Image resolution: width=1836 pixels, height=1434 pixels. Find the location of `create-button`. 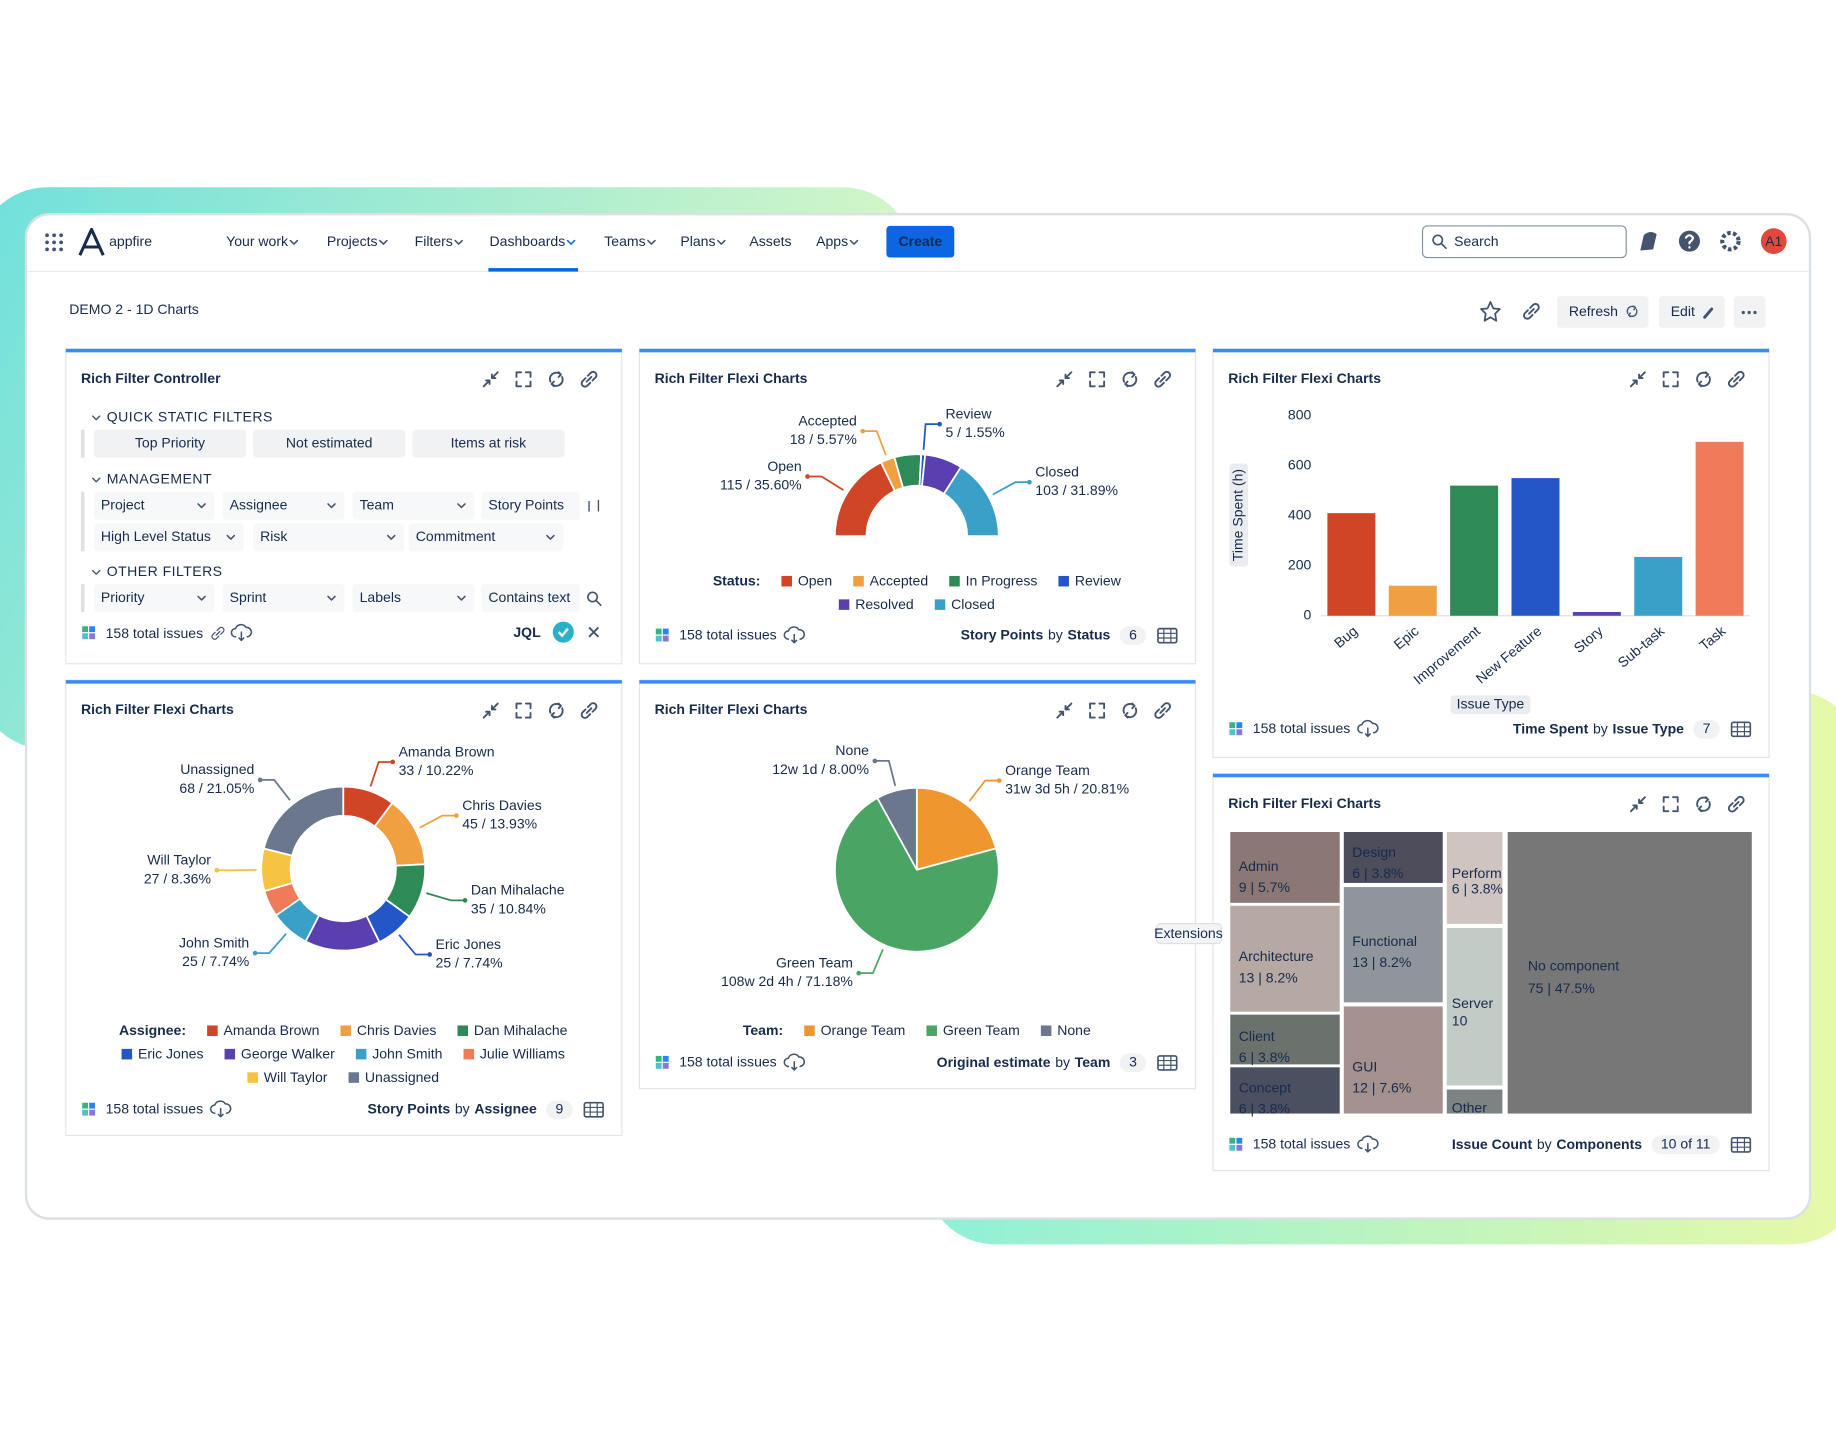

create-button is located at coordinates (920, 241).